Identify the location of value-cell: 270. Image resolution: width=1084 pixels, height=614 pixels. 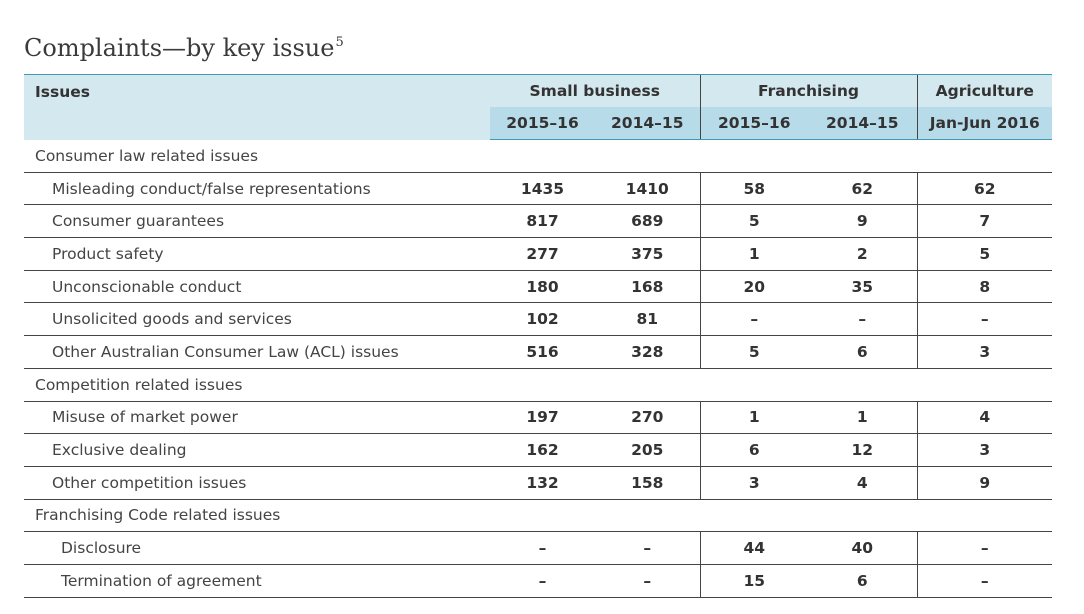
(647, 418).